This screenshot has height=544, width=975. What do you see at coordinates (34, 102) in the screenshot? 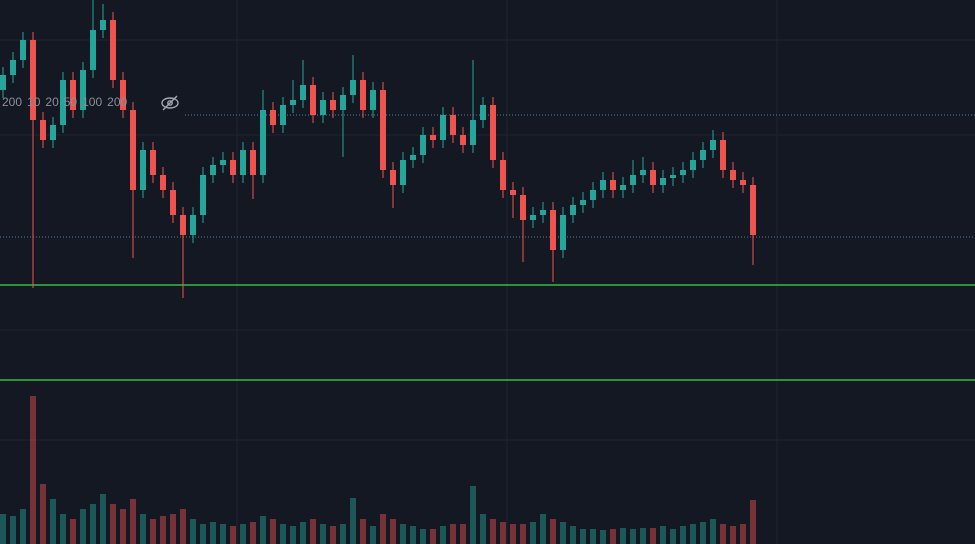
I see `legend-label: 10` at bounding box center [34, 102].